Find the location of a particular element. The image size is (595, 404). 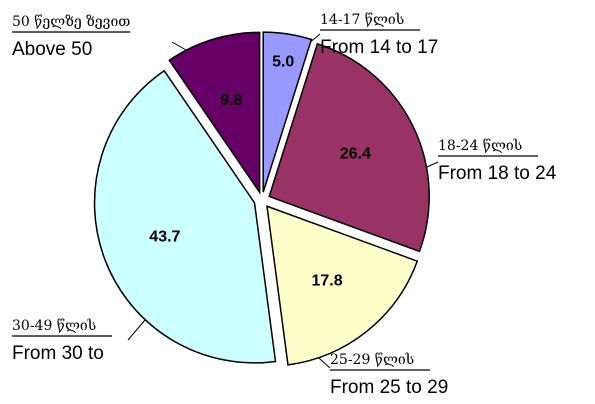

legend-label: From 14 to 17 is located at coordinates (379, 47).